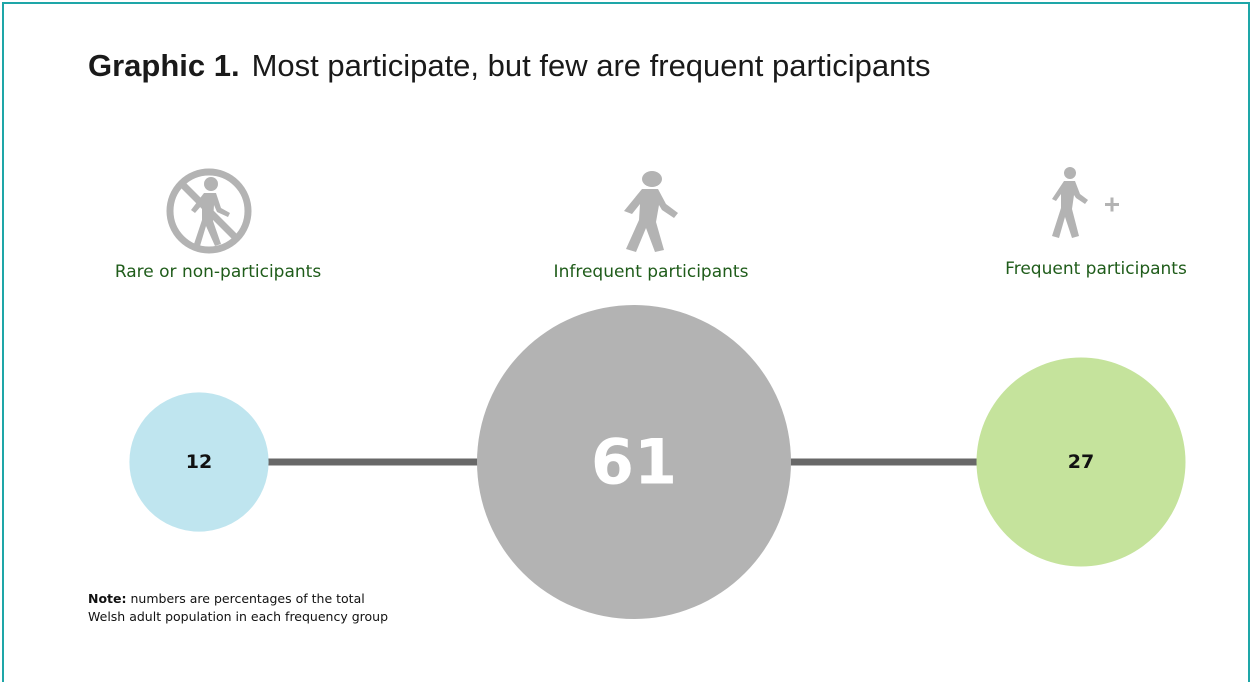  I want to click on bubble-value-infrequent: 61, so click(634, 462).